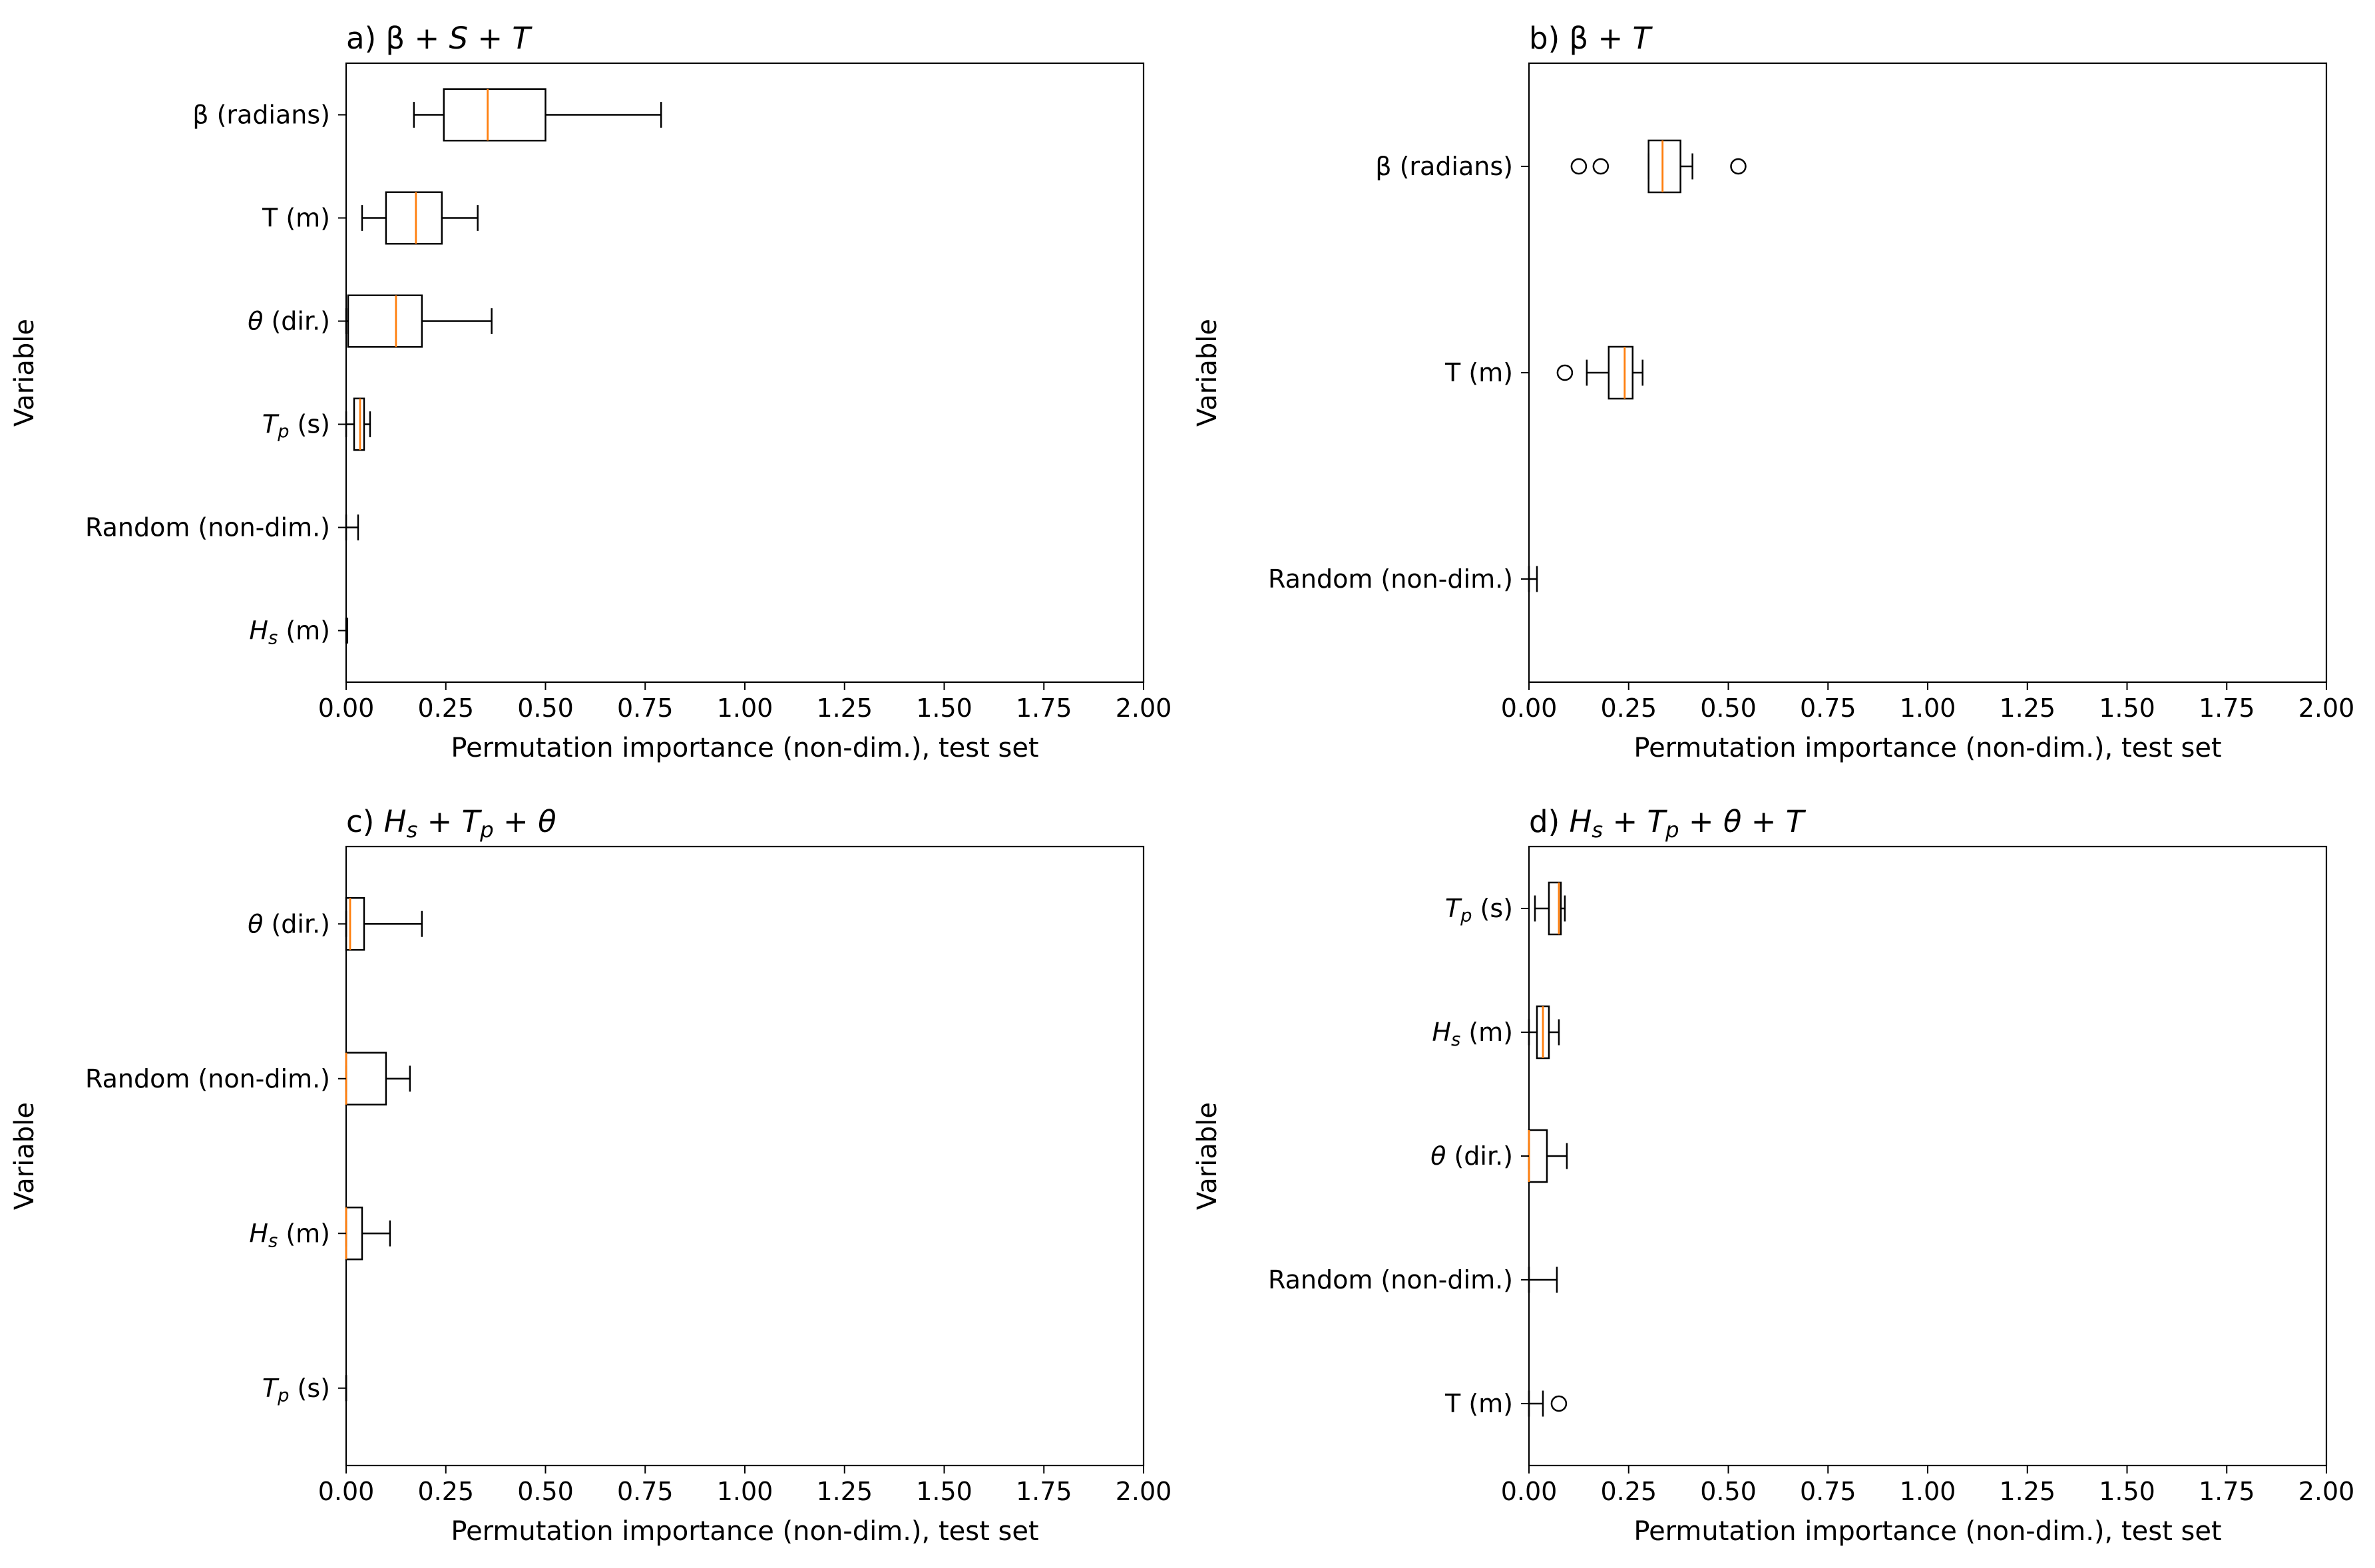  What do you see at coordinates (458, 38) in the screenshot?
I see `panel-title-part: S` at bounding box center [458, 38].